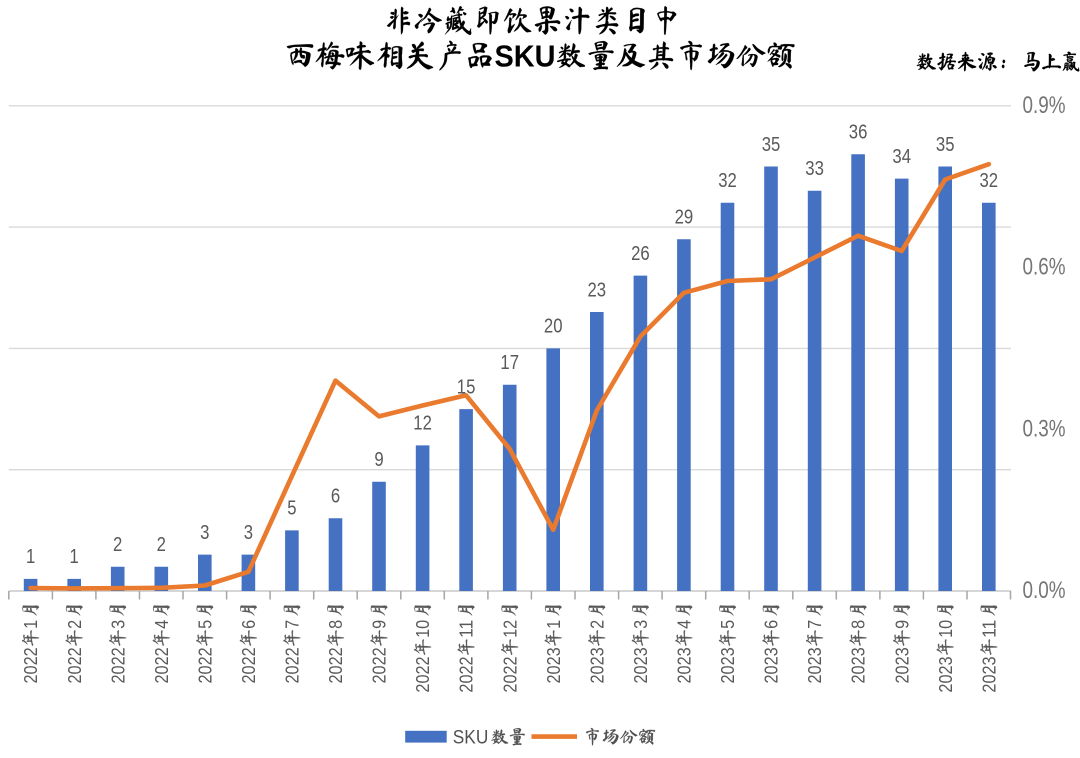  What do you see at coordinates (597, 290) in the screenshot?
I see `svg-text: 23` at bounding box center [597, 290].